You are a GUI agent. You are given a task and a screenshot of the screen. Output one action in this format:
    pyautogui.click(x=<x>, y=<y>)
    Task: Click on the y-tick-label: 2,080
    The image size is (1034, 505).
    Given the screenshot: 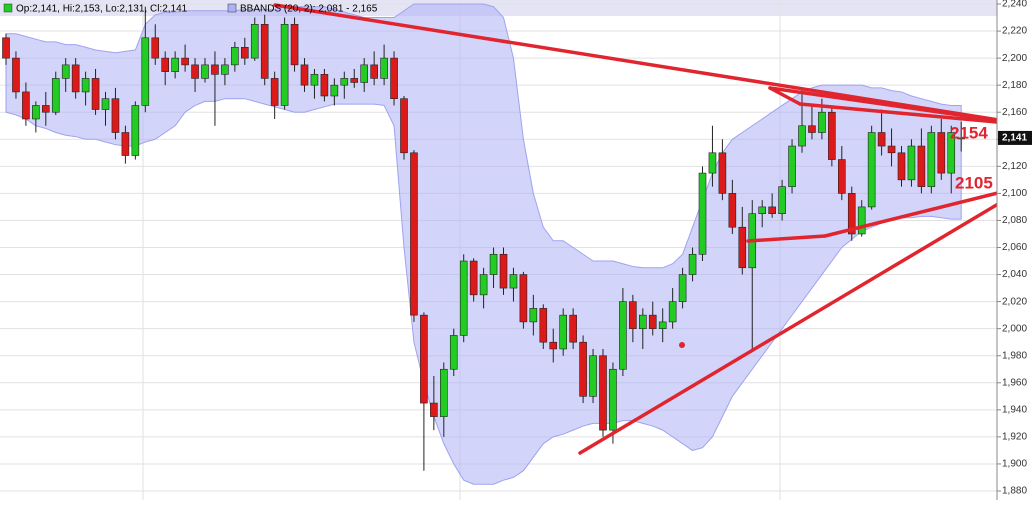 What is the action you would take?
    pyautogui.click(x=1014, y=220)
    